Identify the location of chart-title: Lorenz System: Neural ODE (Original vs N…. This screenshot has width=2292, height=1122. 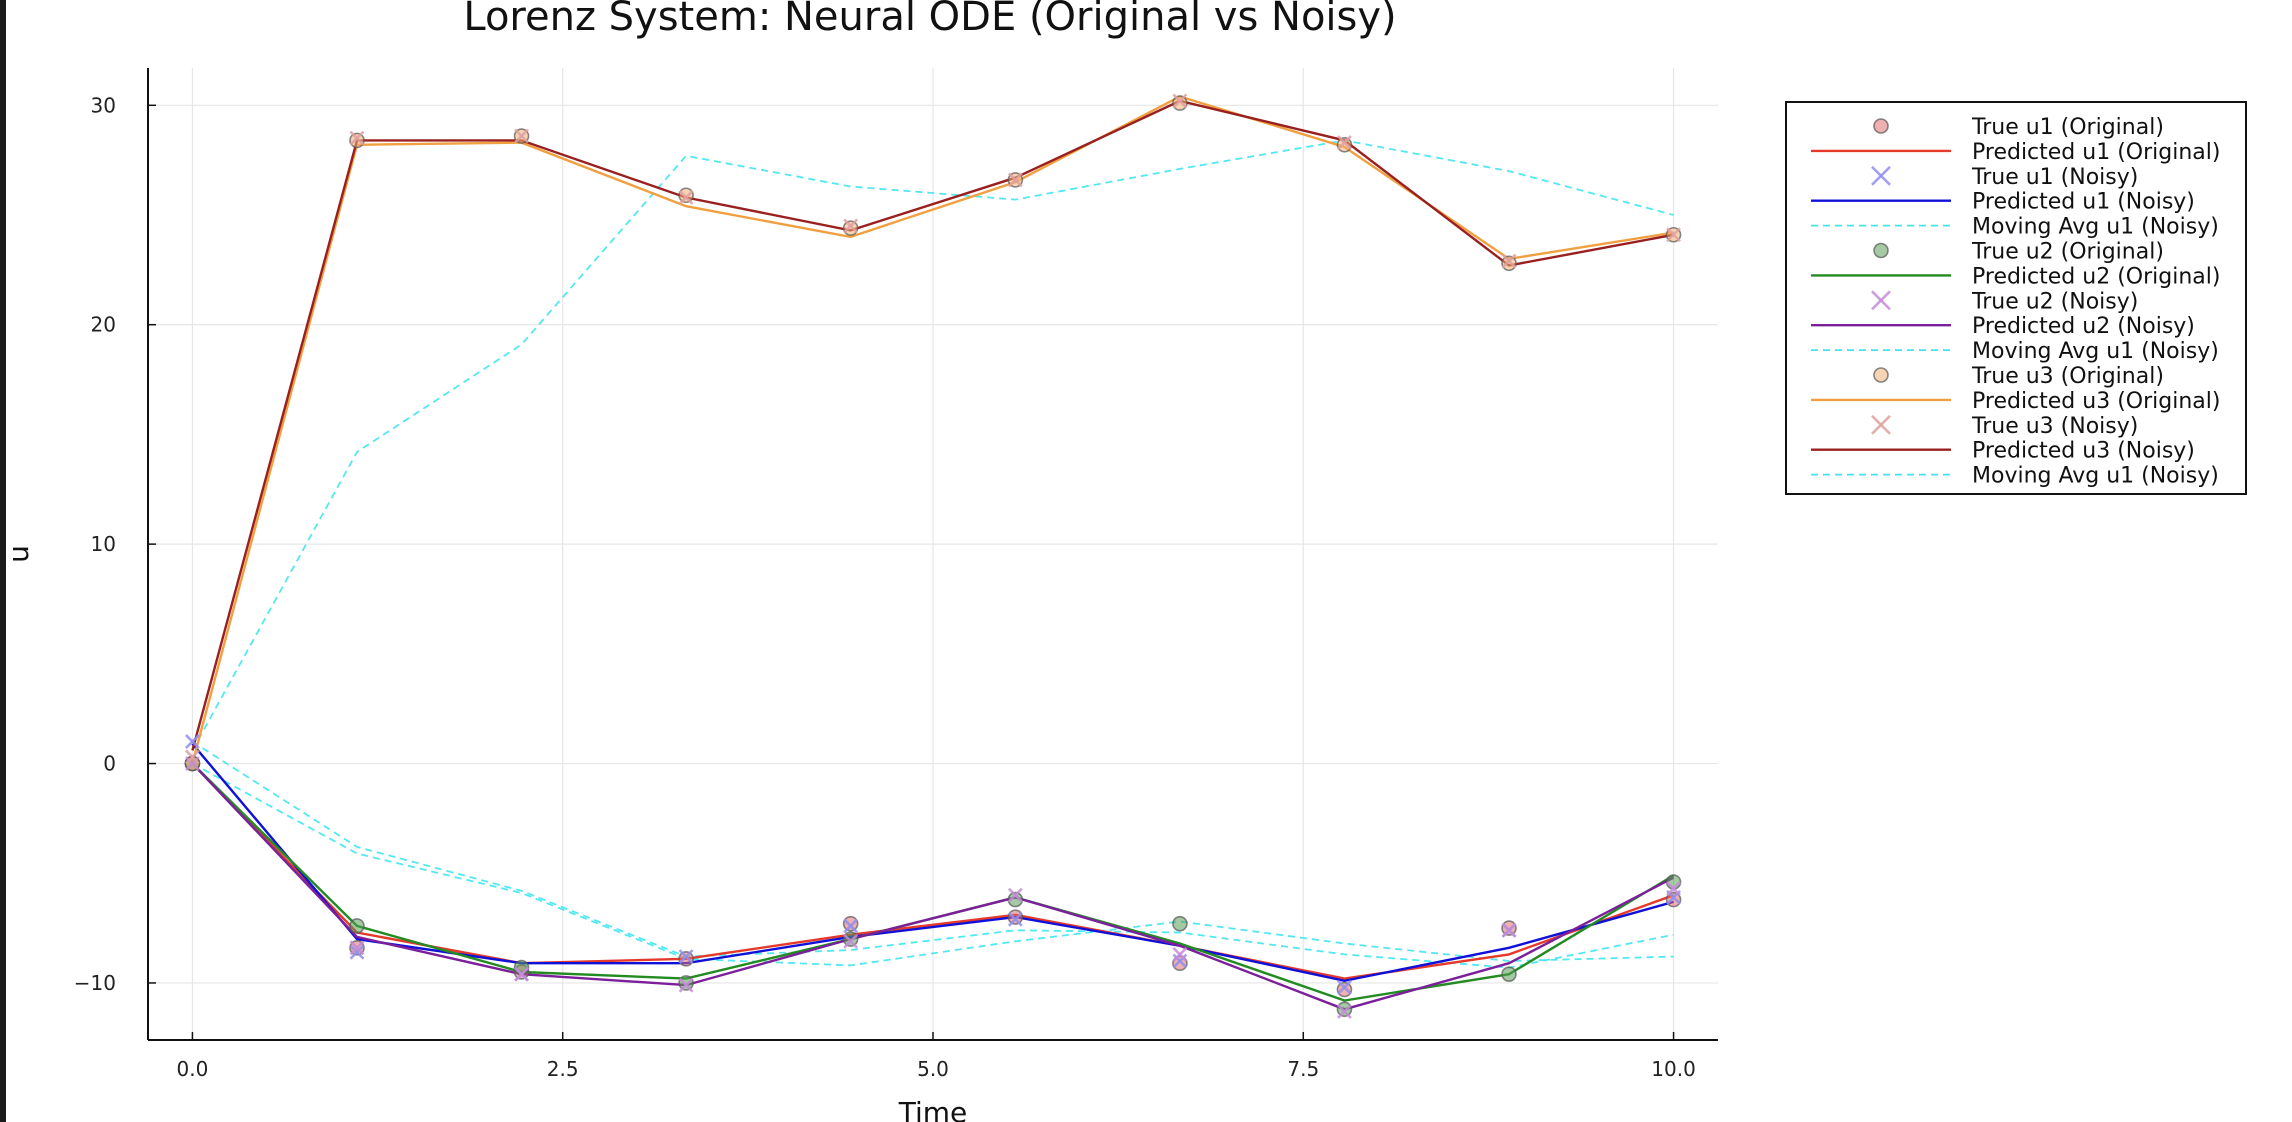
(929, 20).